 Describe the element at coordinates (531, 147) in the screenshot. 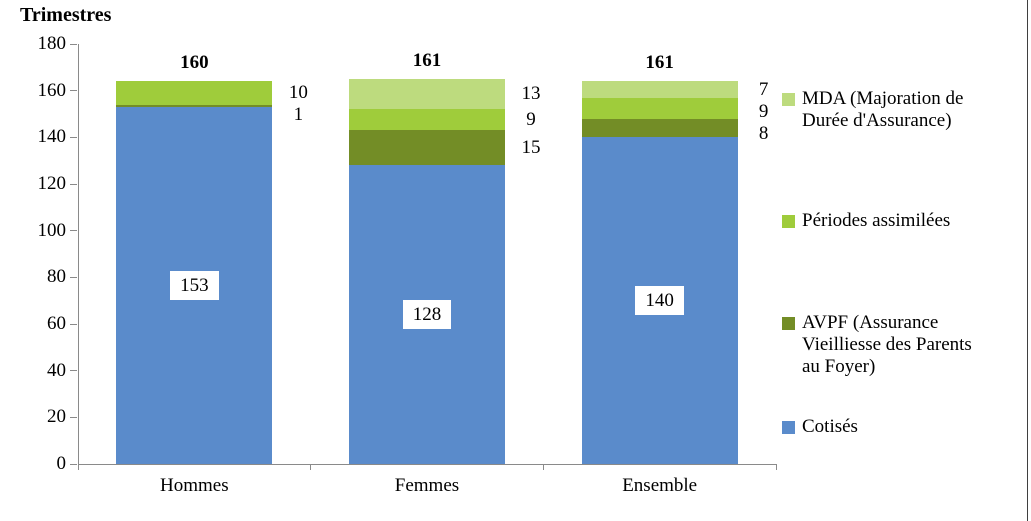

I see `segment-value-label: 15` at that location.